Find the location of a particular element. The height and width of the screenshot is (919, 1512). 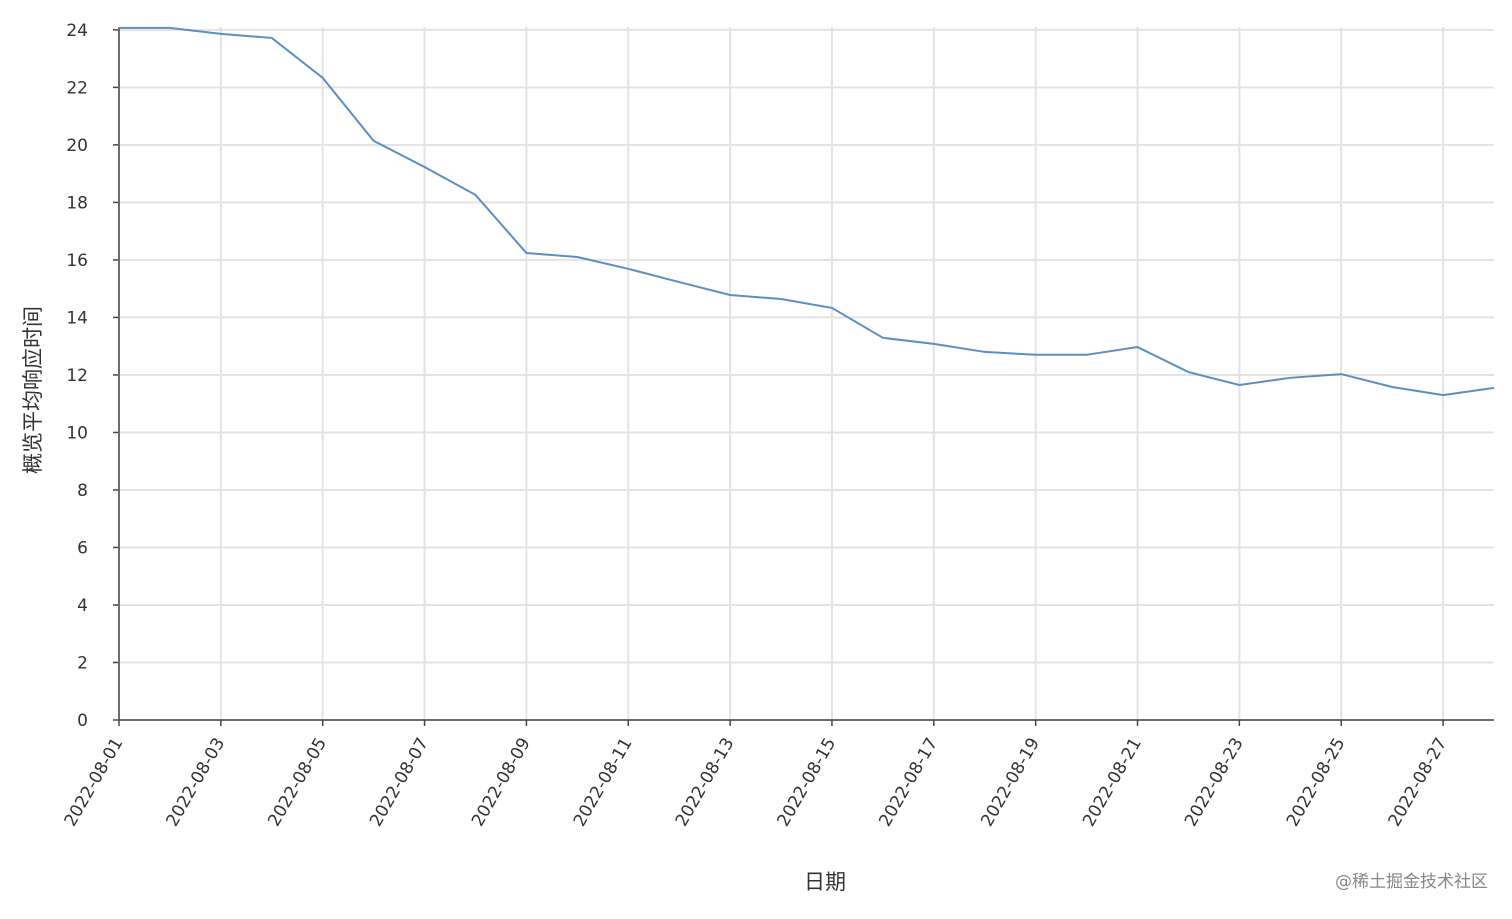

x-tick-label: 2022-08-15 is located at coordinates (807, 783).